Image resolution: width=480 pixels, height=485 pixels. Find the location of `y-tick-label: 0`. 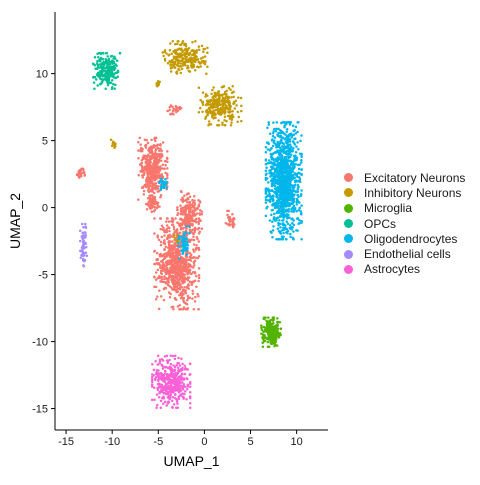

y-tick-label: 0 is located at coordinates (45, 209).